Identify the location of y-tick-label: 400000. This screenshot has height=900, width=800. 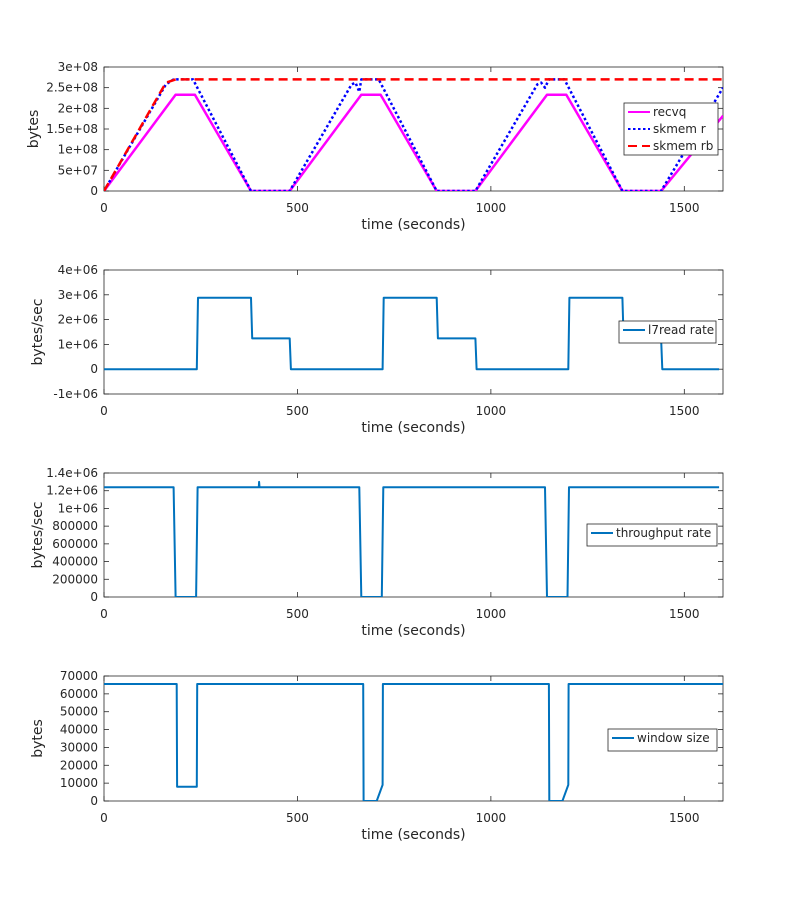
(75, 562).